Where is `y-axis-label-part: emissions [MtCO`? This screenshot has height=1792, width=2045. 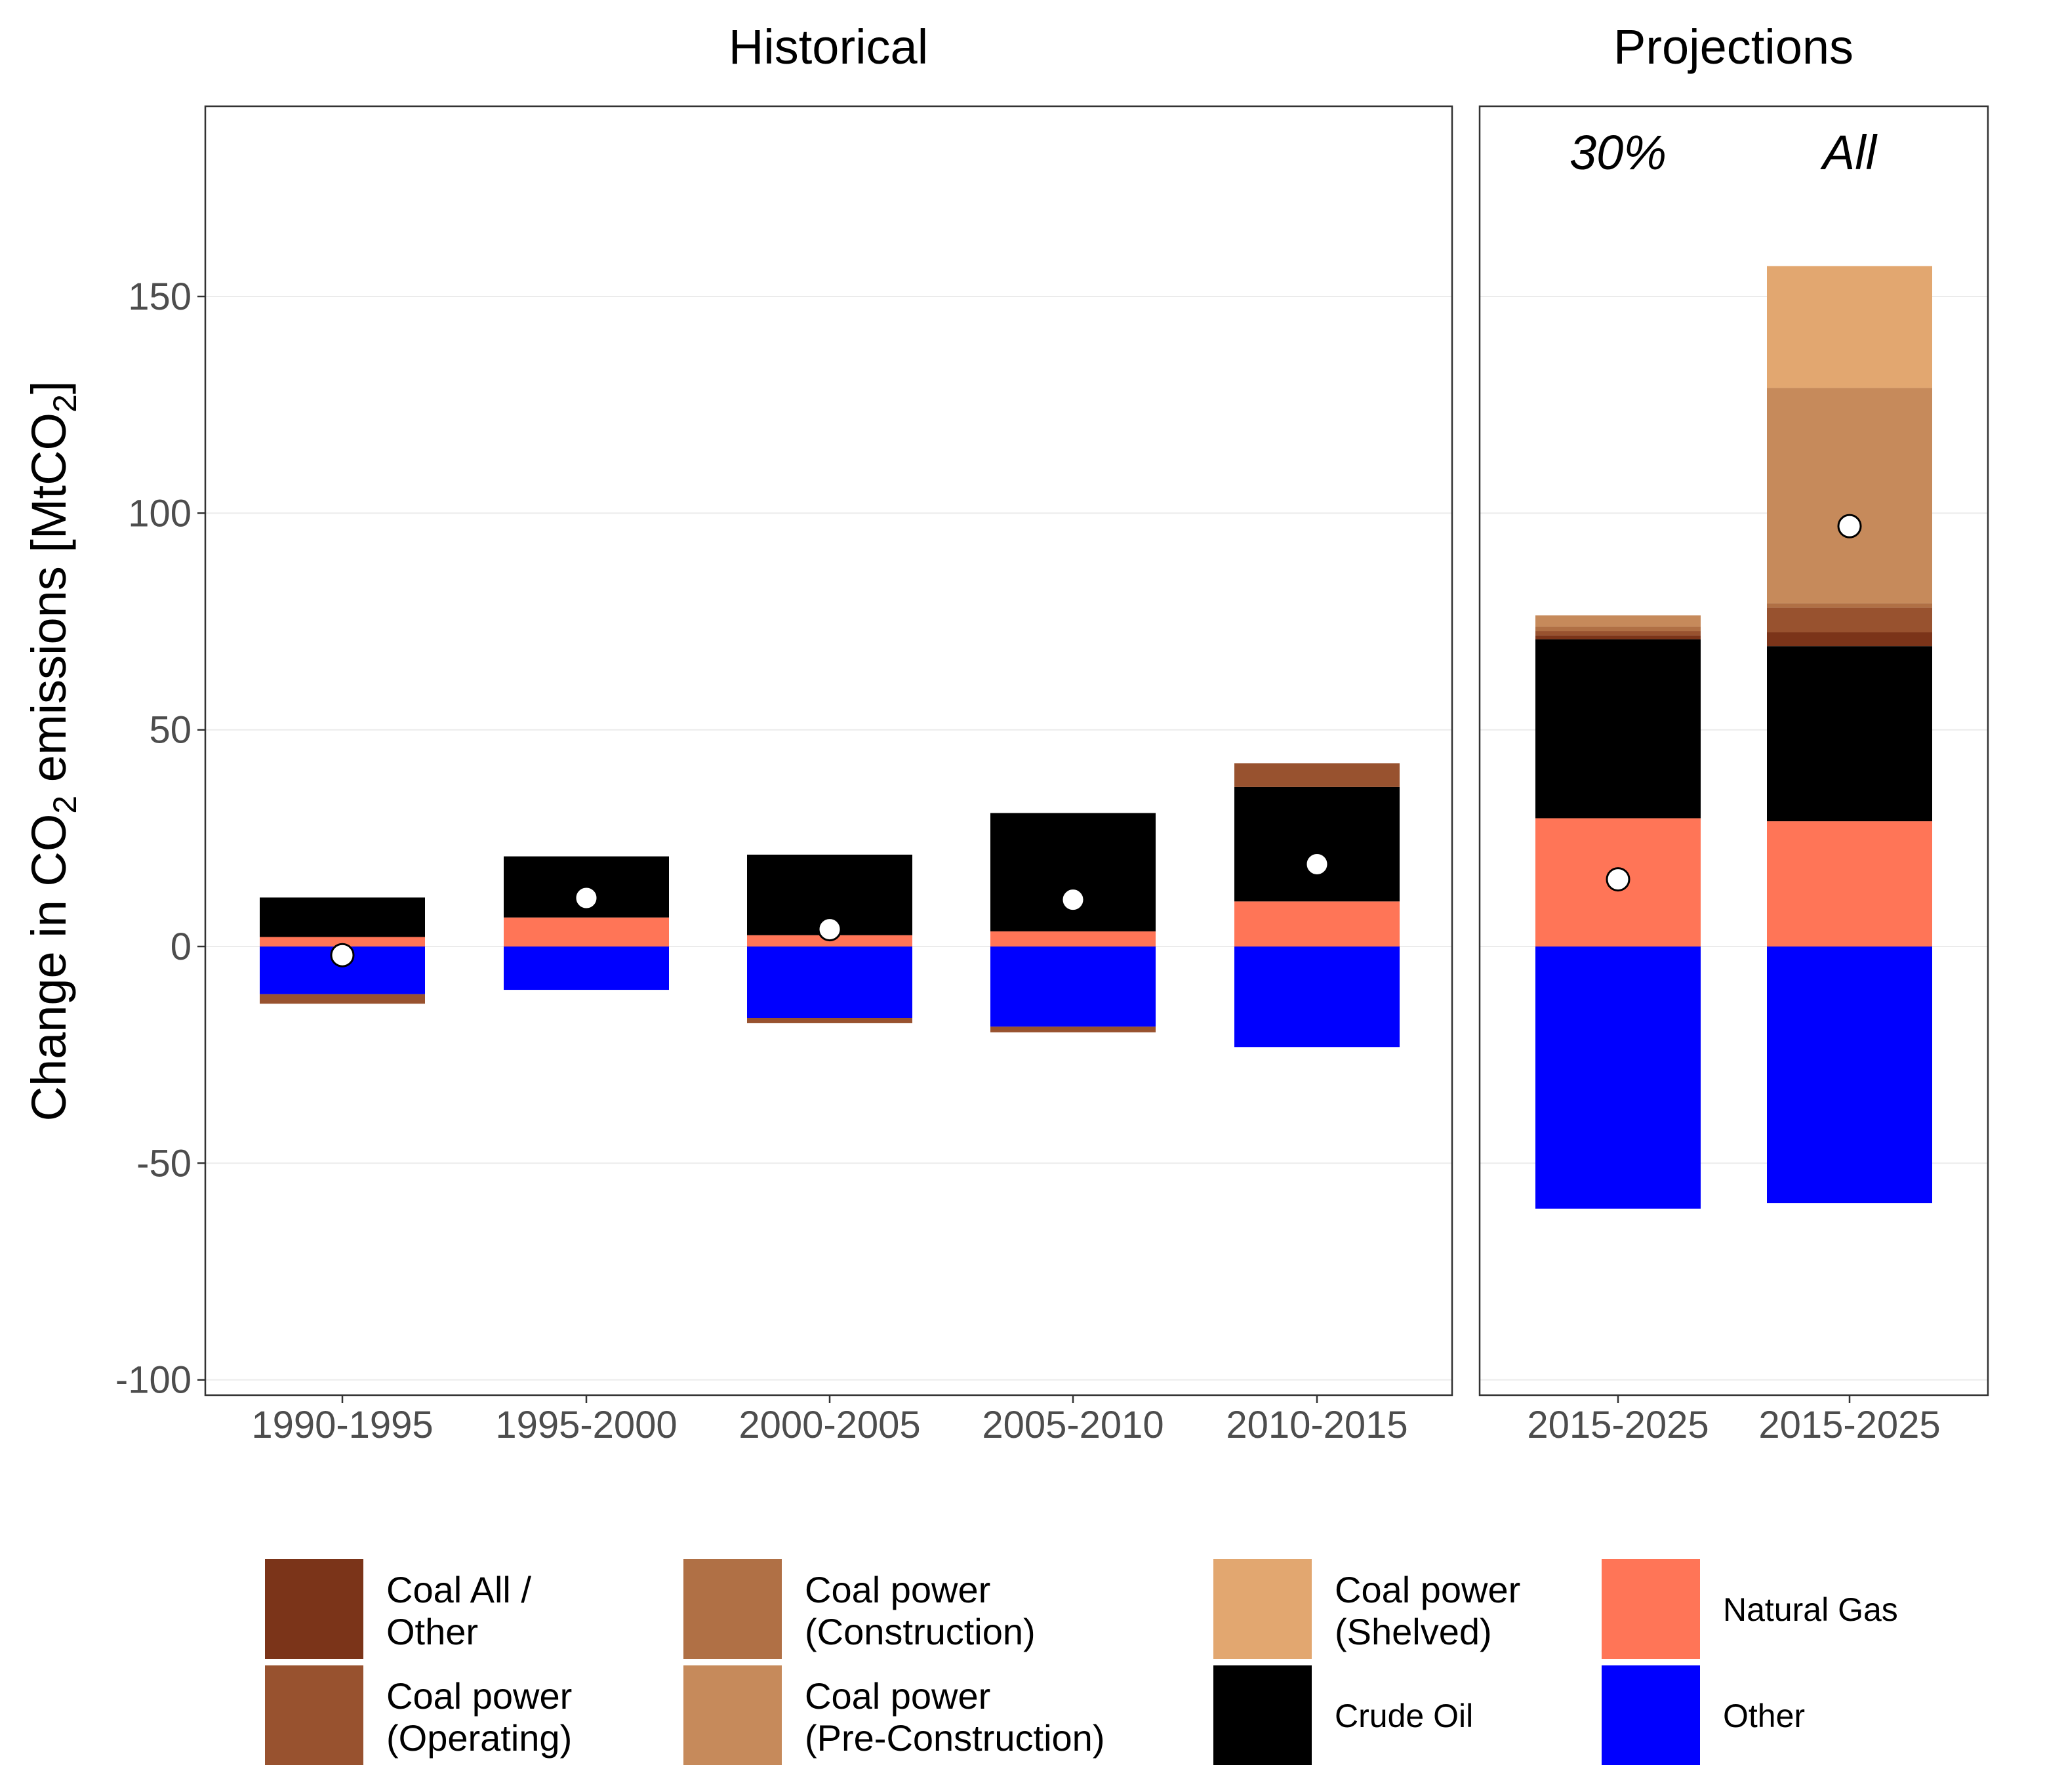
y-axis-label-part: emissions [MtCO is located at coordinates (49, 604).